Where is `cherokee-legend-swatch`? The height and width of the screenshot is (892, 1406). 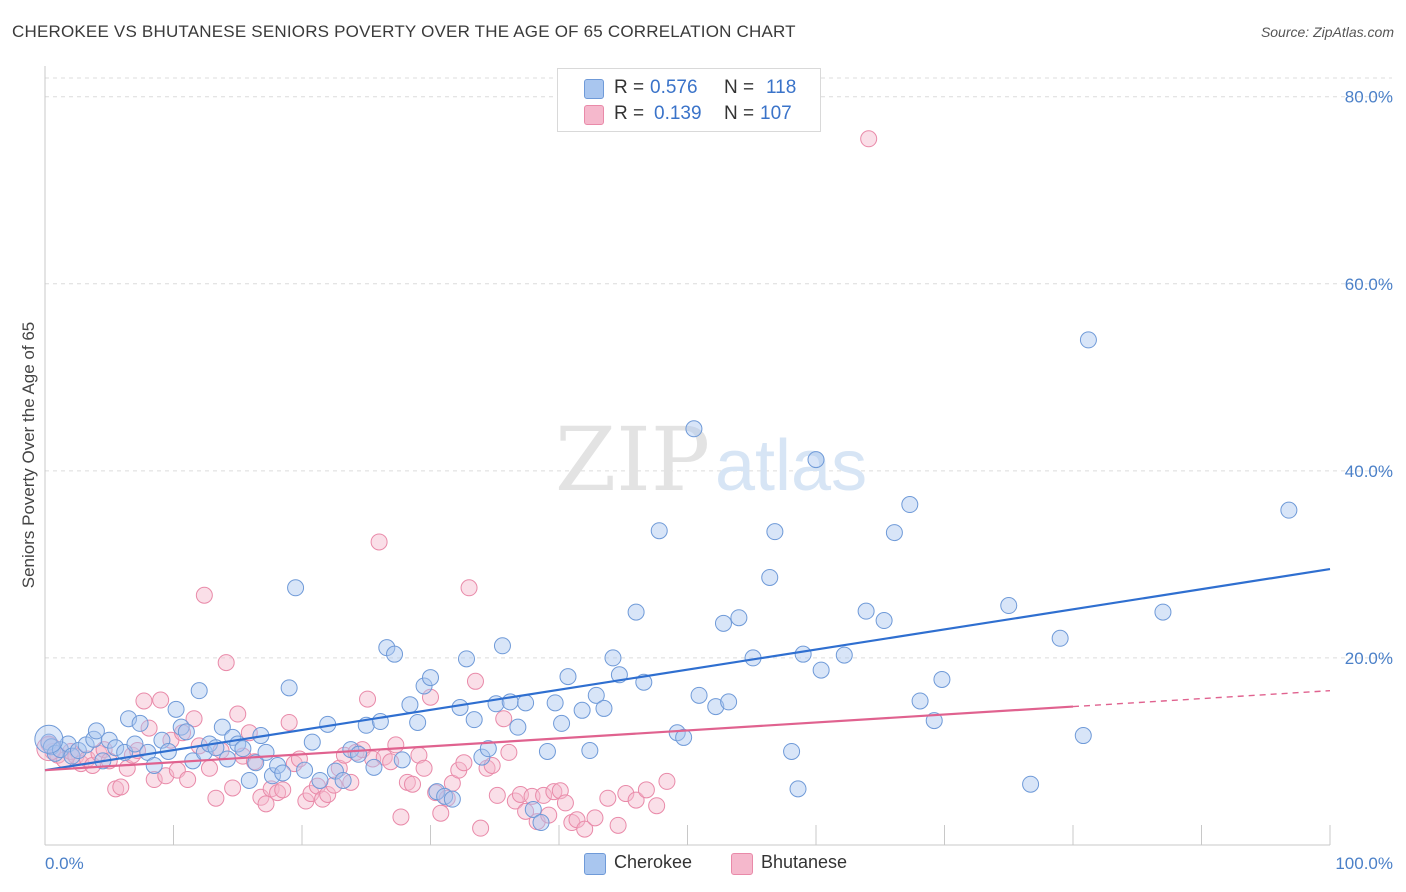
cherokee-legend-swatch is located at coordinates (595, 864).